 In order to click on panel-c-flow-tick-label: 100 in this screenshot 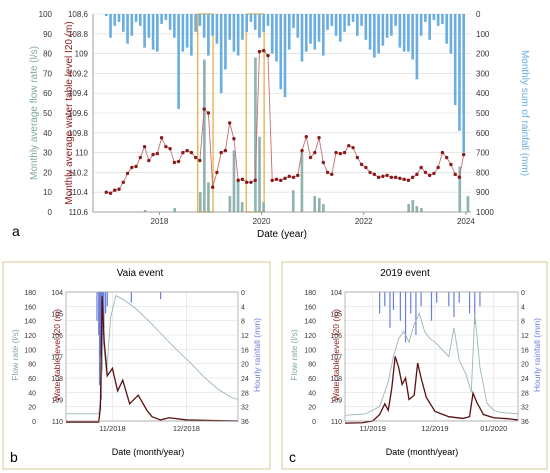, I will do `click(310, 350)`.